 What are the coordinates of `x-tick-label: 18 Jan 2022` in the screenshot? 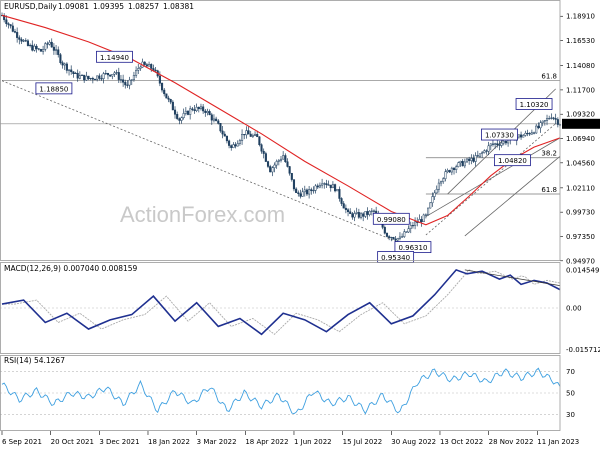 It's located at (169, 442).